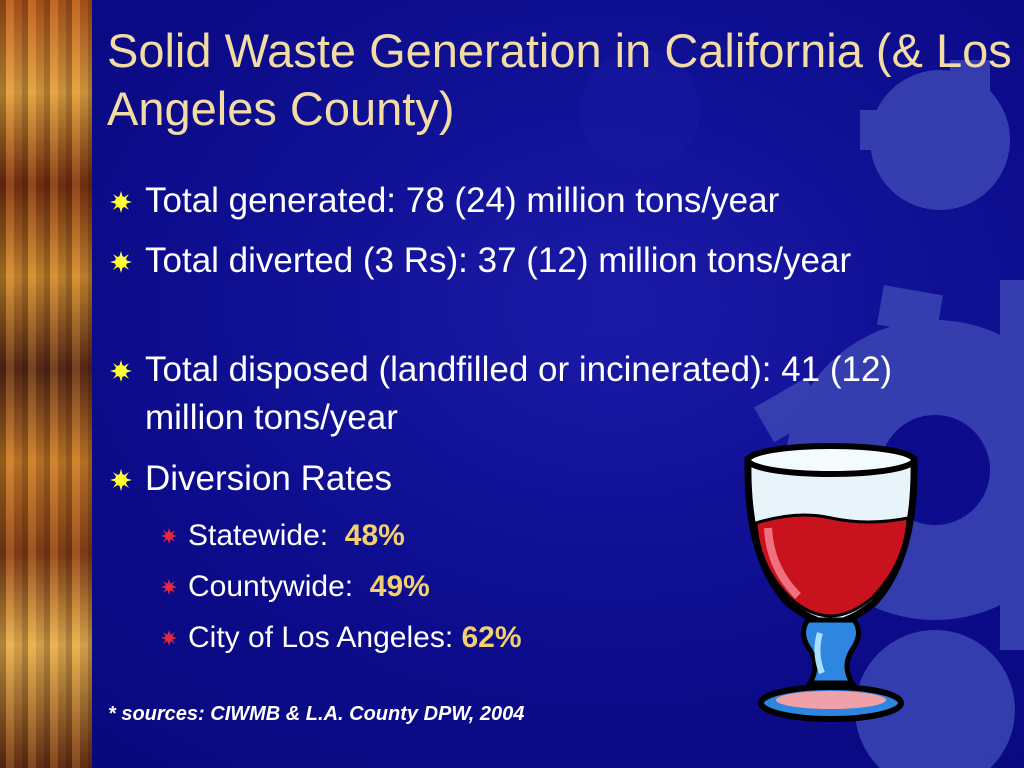 The height and width of the screenshot is (768, 1024). Describe the element at coordinates (46, 384) in the screenshot. I see `decorative-strip` at that location.